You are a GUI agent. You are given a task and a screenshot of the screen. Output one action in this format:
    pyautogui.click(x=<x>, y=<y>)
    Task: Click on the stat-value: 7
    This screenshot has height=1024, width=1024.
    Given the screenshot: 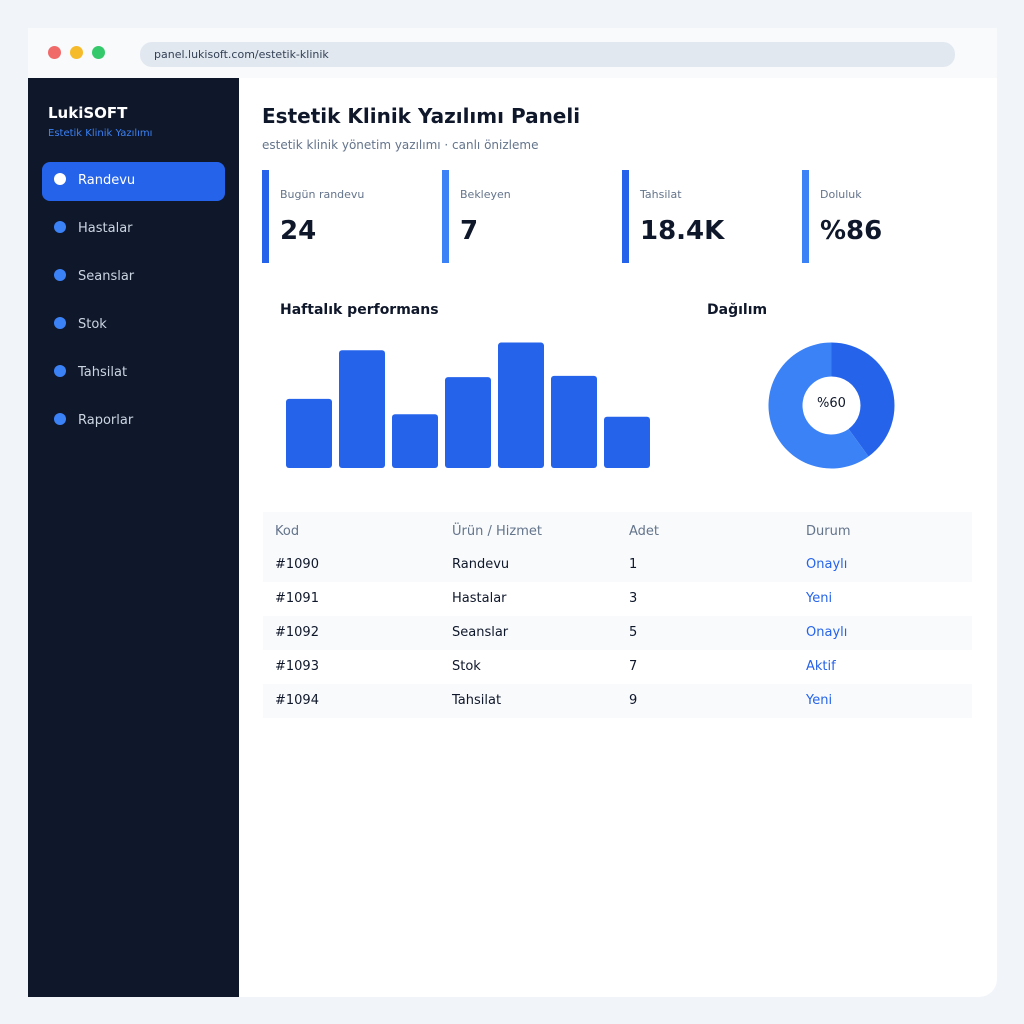 What is the action you would take?
    pyautogui.click(x=469, y=231)
    